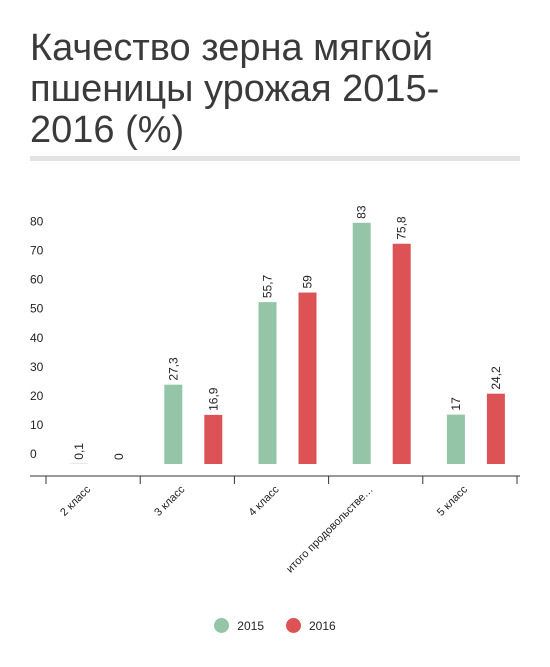 Image resolution: width=550 pixels, height=667 pixels. What do you see at coordinates (37, 309) in the screenshot?
I see `y-tick-label: 50` at bounding box center [37, 309].